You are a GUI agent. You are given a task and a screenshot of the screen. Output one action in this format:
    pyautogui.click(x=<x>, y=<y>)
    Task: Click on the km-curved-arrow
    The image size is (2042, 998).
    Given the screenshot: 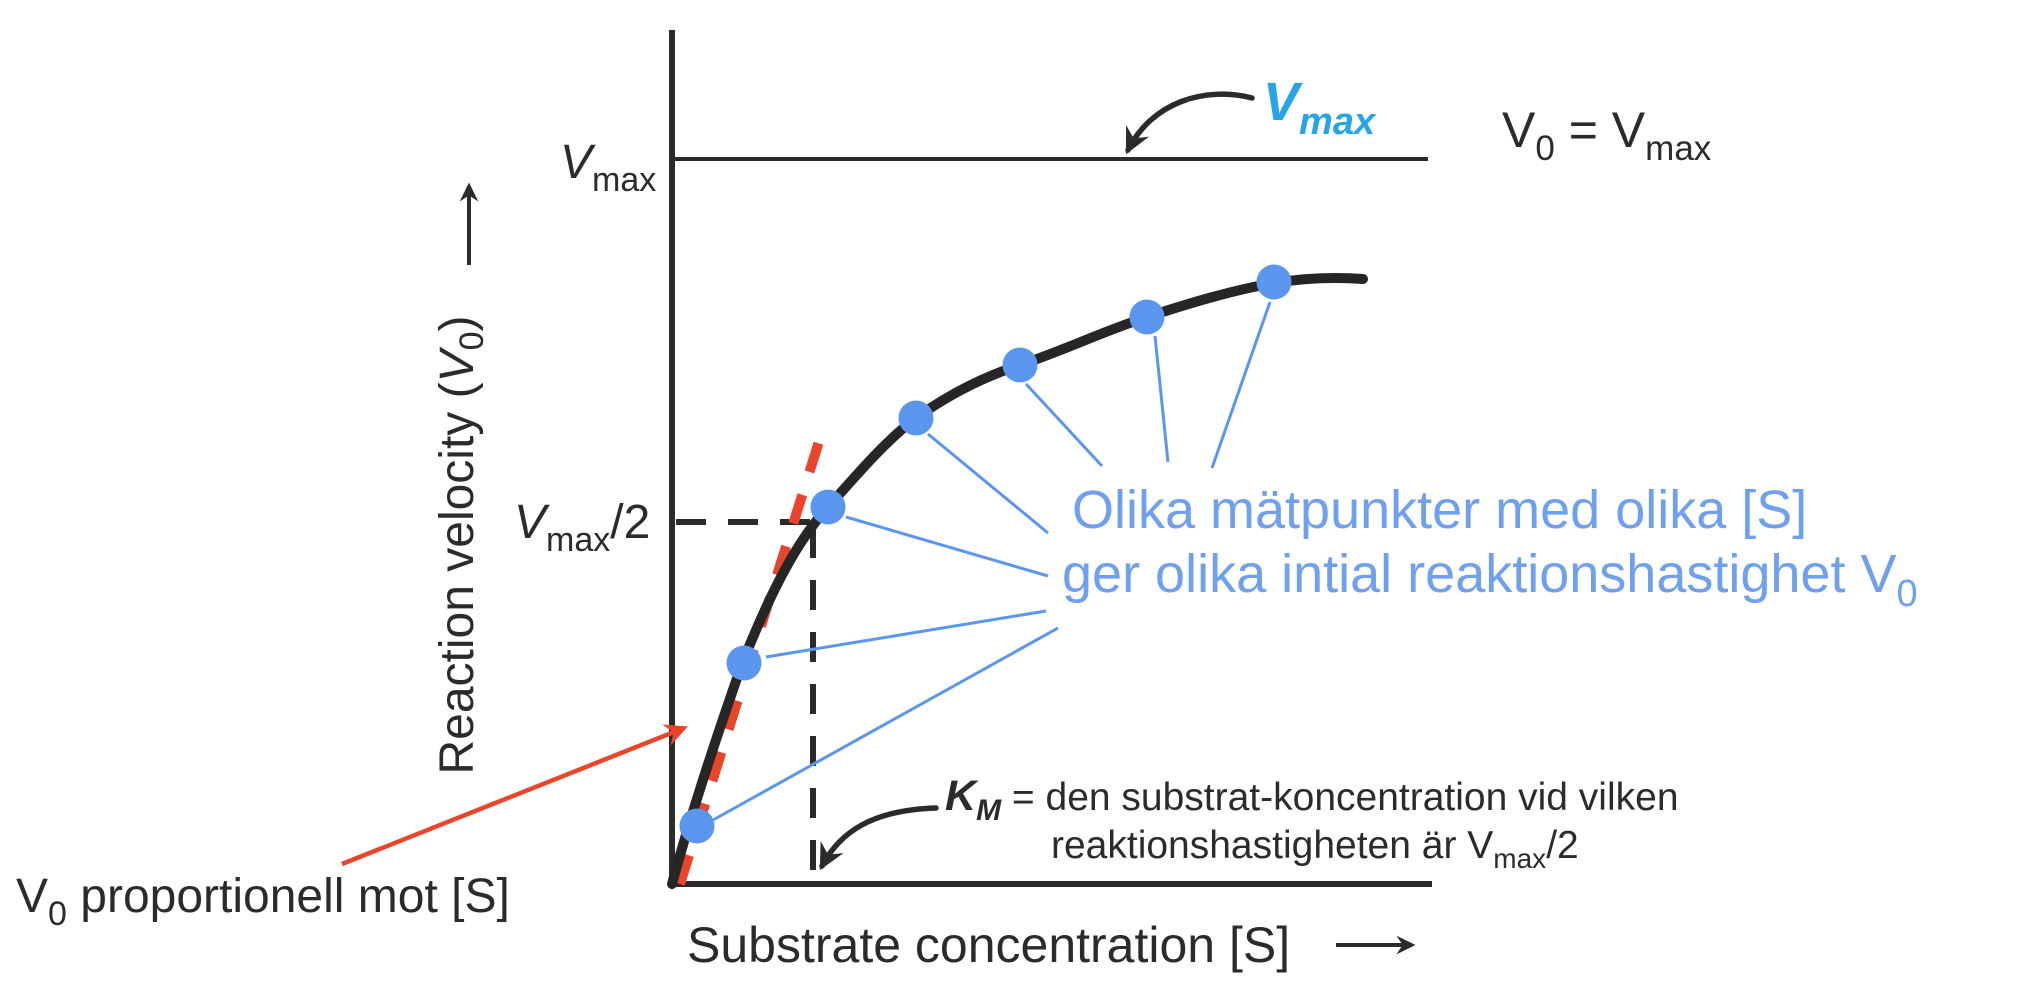 What is the action you would take?
    pyautogui.click(x=879, y=838)
    